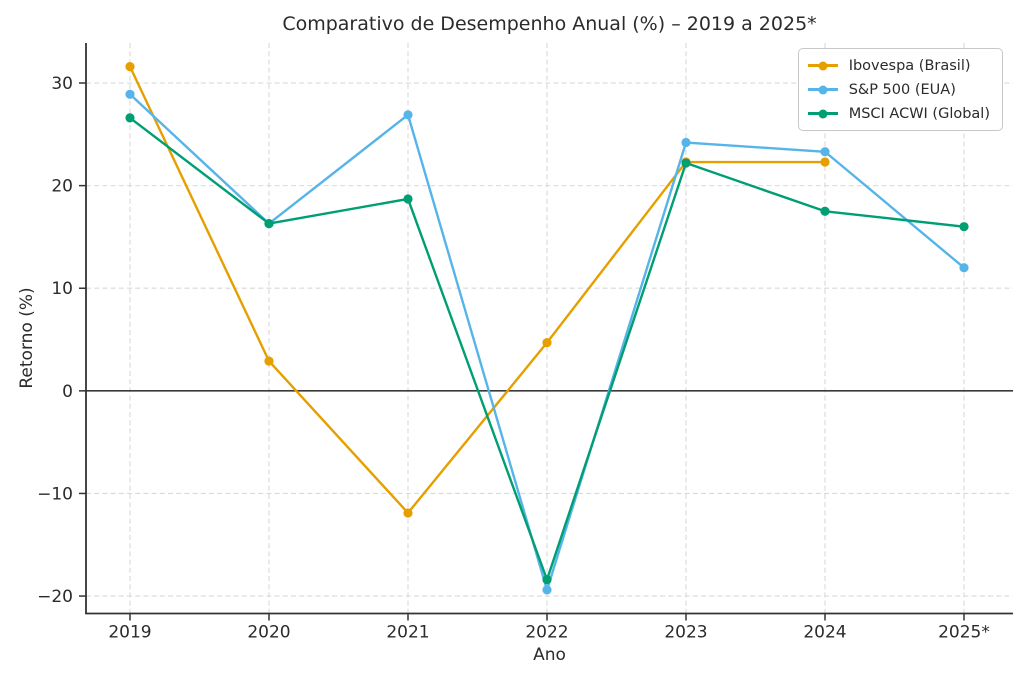  I want to click on legend-label: S&P 500 (EUA), so click(902, 89).